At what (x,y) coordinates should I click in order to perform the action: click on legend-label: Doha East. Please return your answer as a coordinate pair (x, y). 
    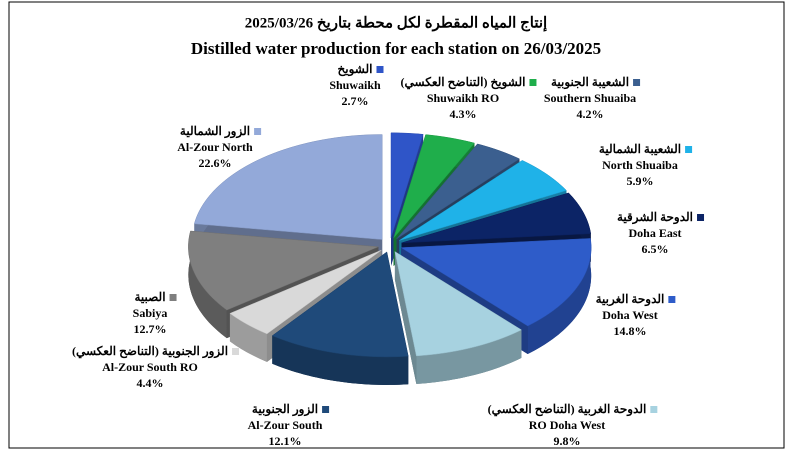
    Looking at the image, I should click on (654, 233).